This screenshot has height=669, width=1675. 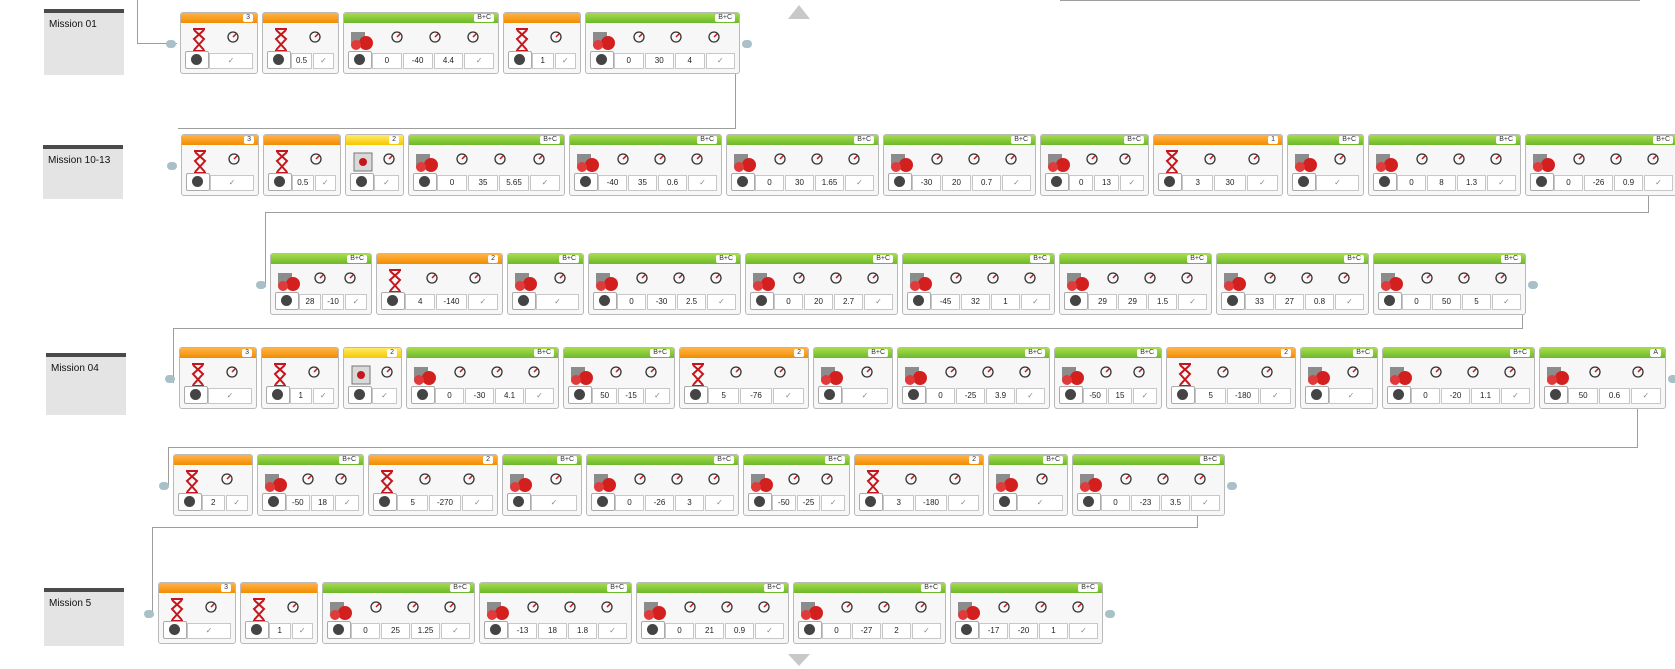 I want to click on wait-block: 1 ✓, so click(x=542, y=43).